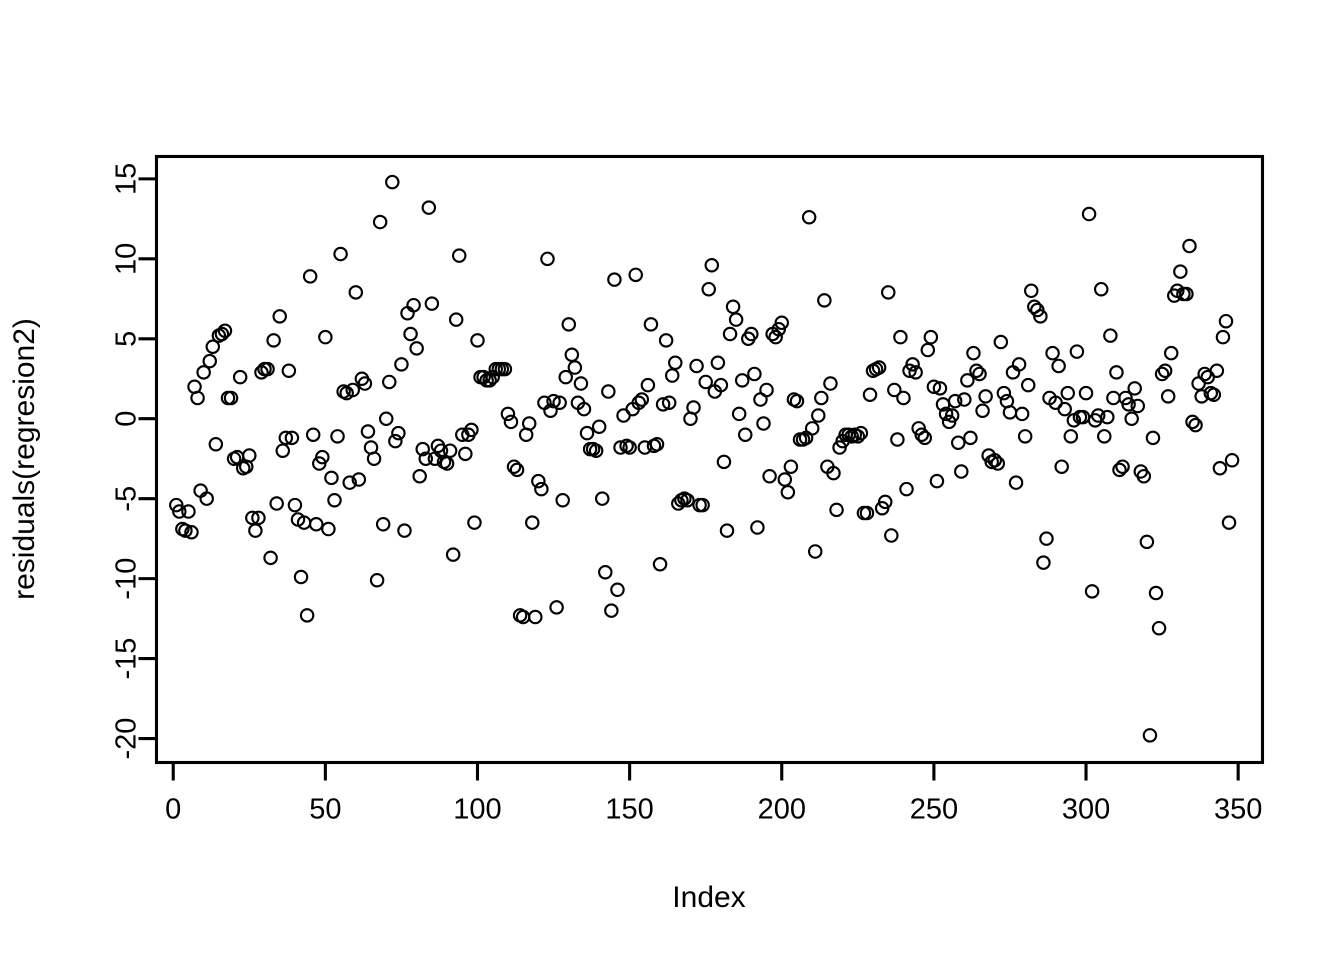 This screenshot has height=960, width=1344. What do you see at coordinates (127, 419) in the screenshot?
I see `y-tick-label: 0` at bounding box center [127, 419].